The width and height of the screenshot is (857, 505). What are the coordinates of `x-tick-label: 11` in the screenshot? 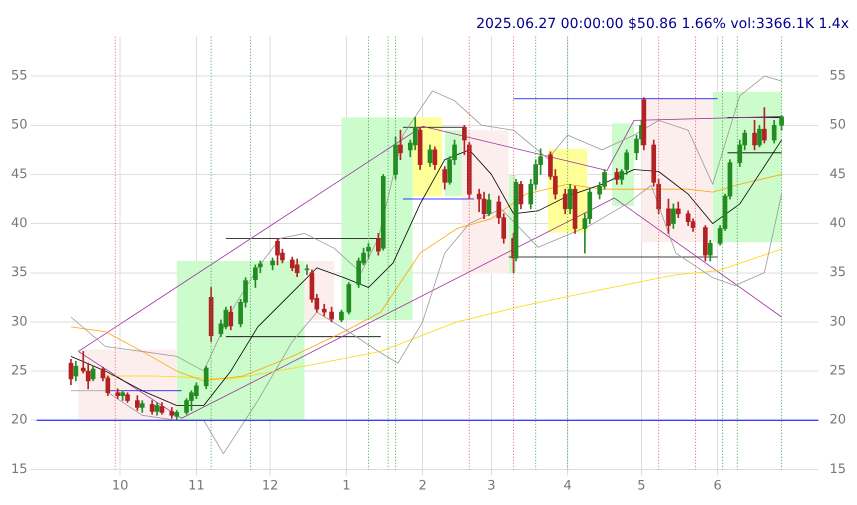 It's located at (196, 486).